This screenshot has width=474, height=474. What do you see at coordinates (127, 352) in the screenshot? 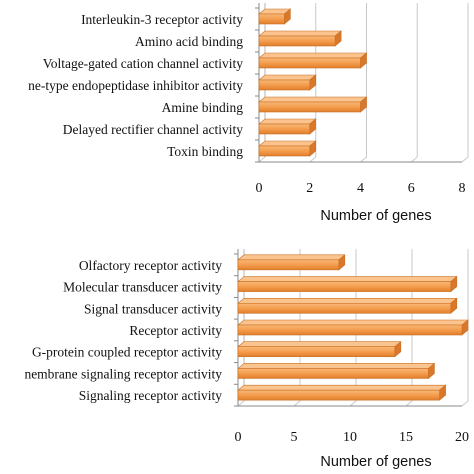
I see `category-label: G-protein coupled receptor activity` at bounding box center [127, 352].